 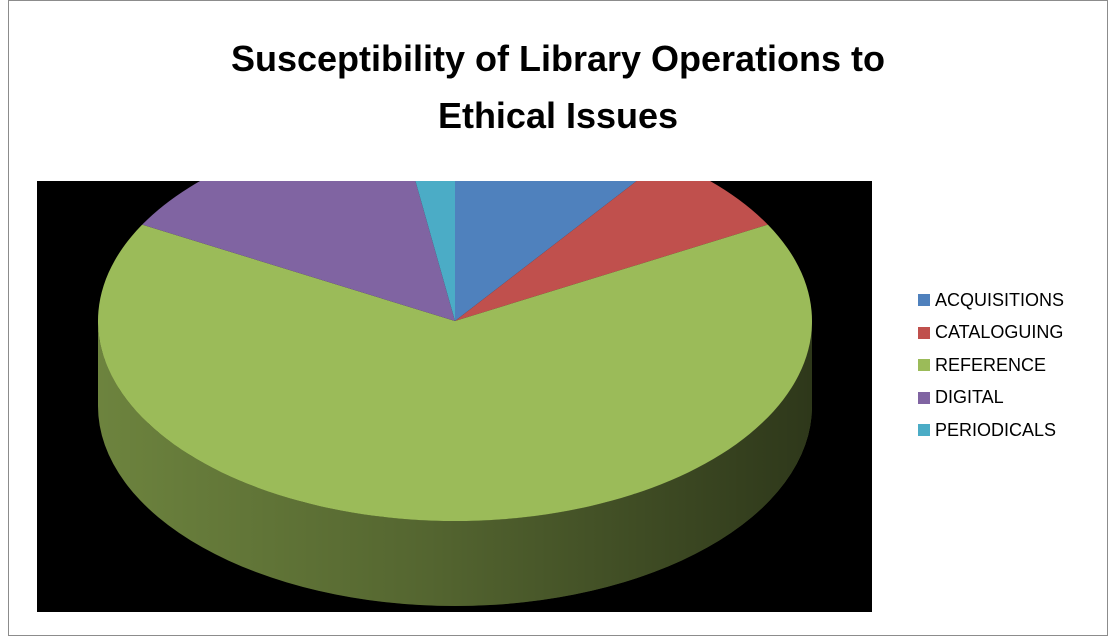 I want to click on legend-label: DIGITAL, so click(x=969, y=397).